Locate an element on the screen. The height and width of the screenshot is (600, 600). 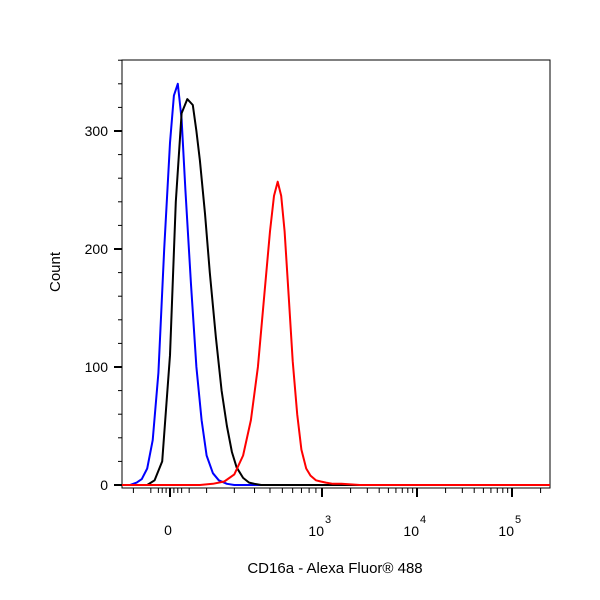
y-tick-label: 300 is located at coordinates (97, 131).